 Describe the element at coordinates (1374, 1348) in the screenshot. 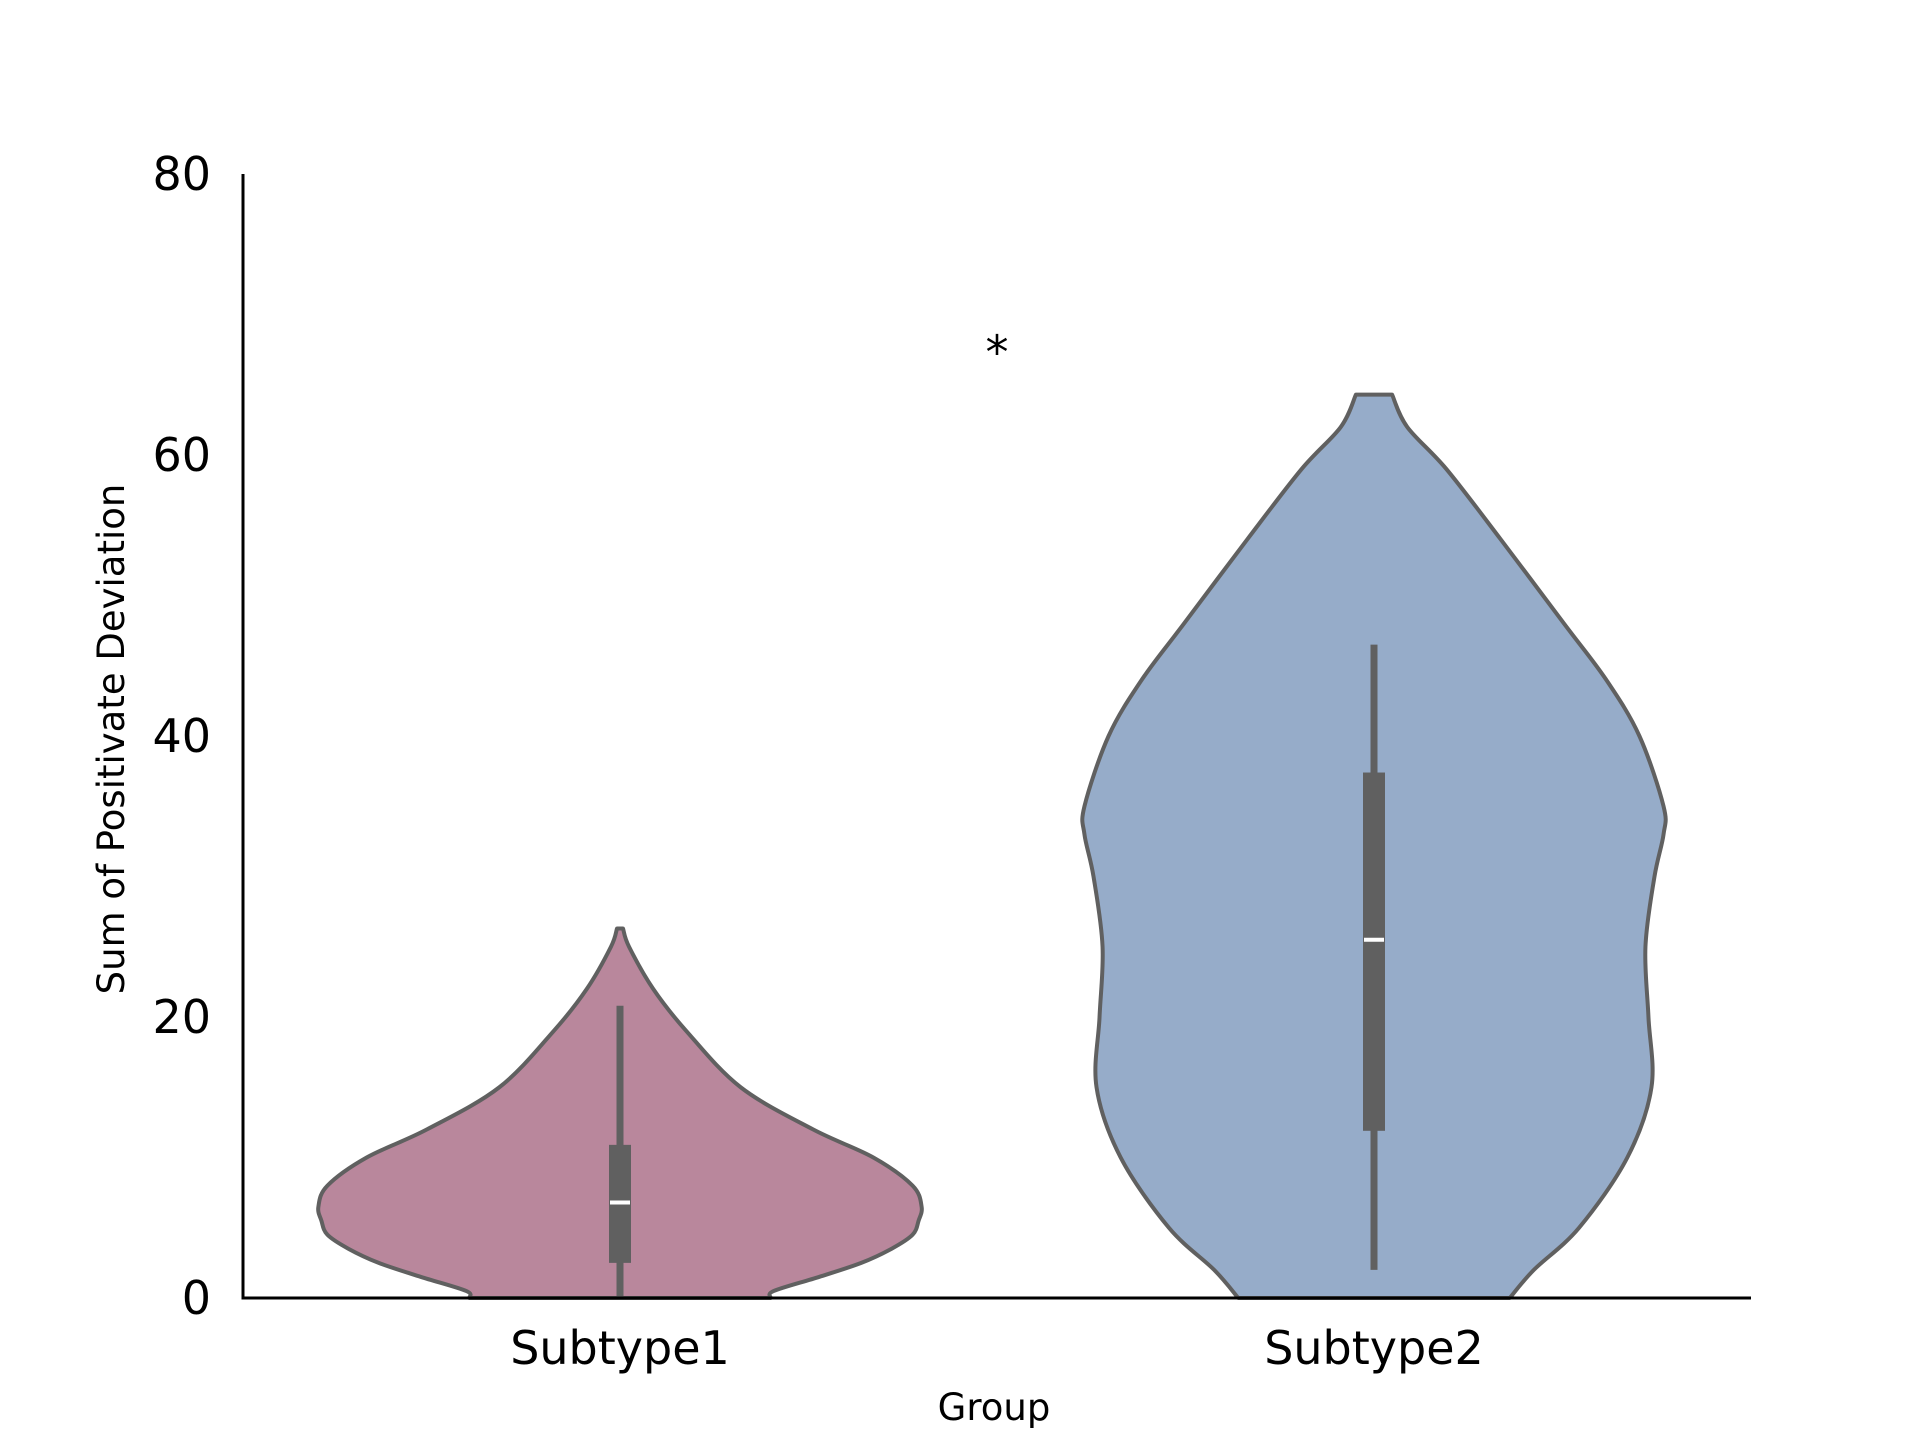

I see `x-tick-label: Subtype2` at that location.